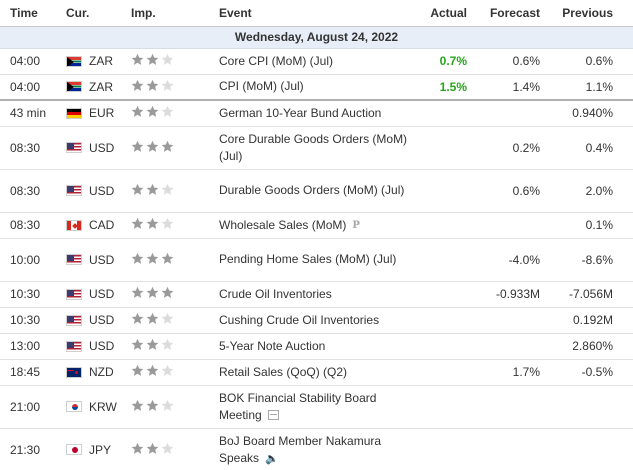 The width and height of the screenshot is (633, 470). I want to click on event-time: 21:30, so click(33, 449).